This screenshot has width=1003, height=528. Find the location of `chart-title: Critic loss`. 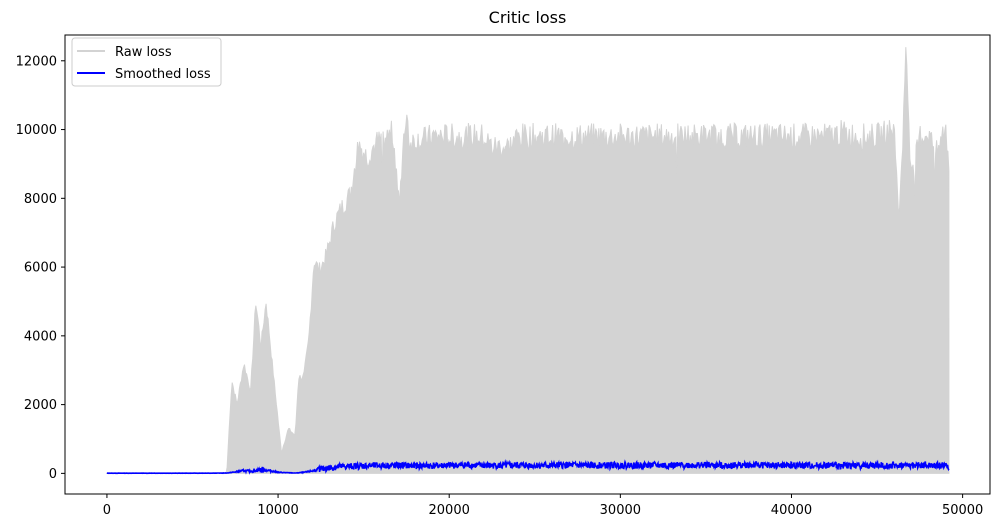

chart-title: Critic loss is located at coordinates (528, 17).